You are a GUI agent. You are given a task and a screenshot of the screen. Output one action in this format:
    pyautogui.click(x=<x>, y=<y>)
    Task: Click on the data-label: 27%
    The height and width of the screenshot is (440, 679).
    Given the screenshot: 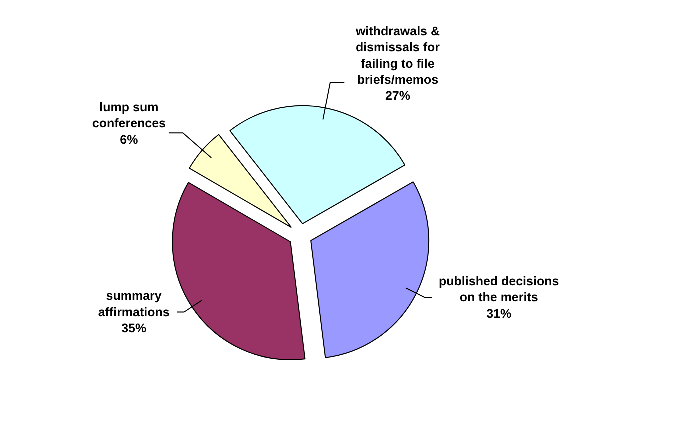 What is the action you would take?
    pyautogui.click(x=398, y=95)
    